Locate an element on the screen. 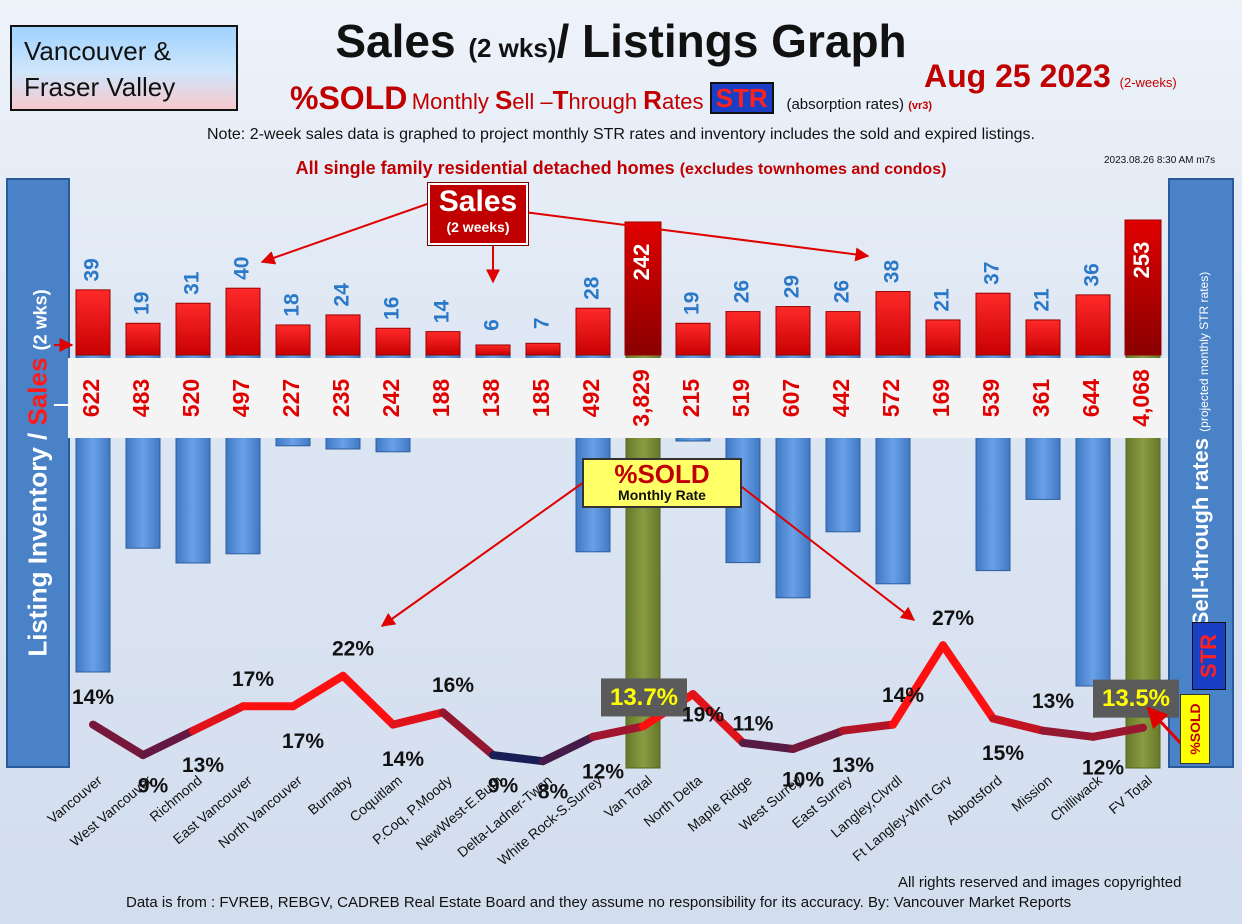  inventory-value-label: 442 is located at coordinates (841, 398).